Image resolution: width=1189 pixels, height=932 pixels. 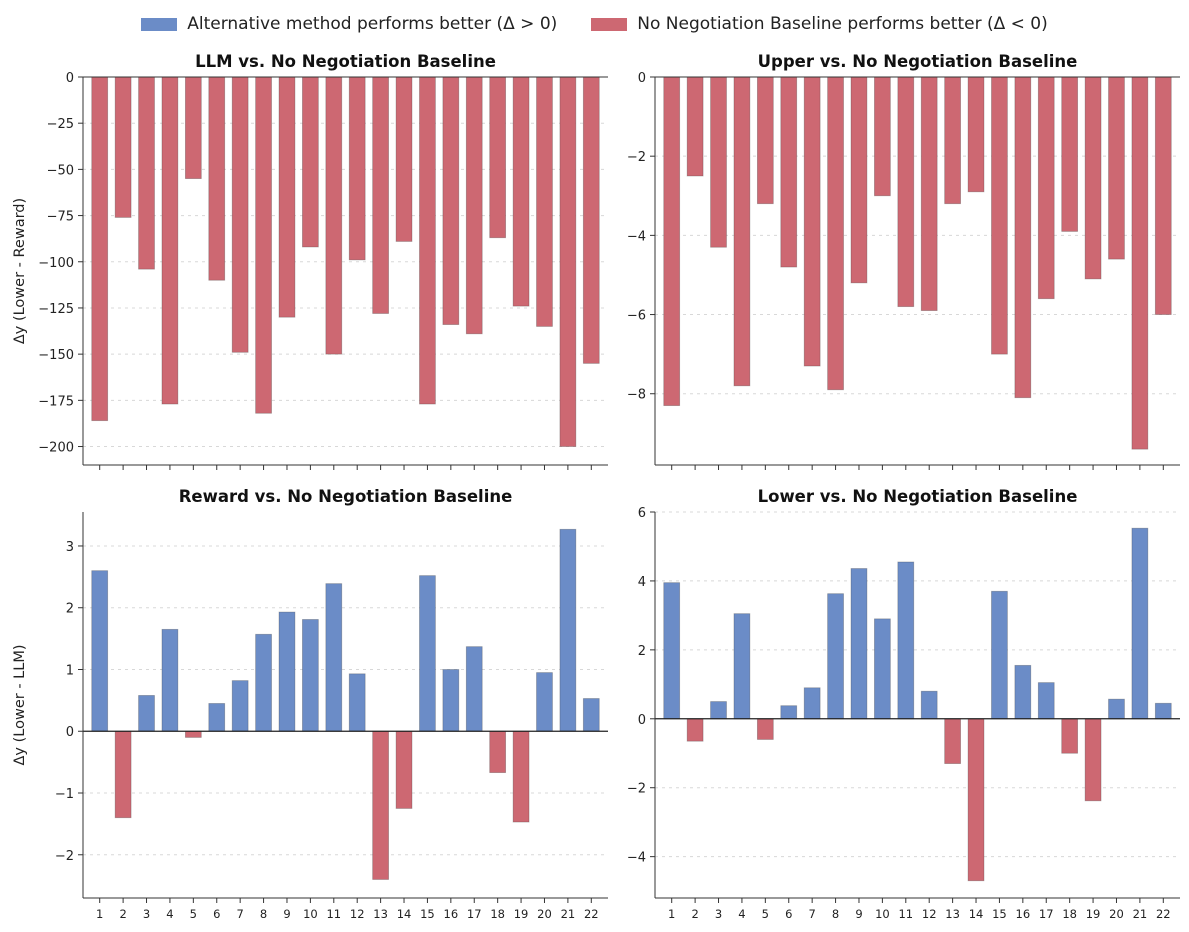 I want to click on x-tick-label: 20, so click(x=544, y=914).